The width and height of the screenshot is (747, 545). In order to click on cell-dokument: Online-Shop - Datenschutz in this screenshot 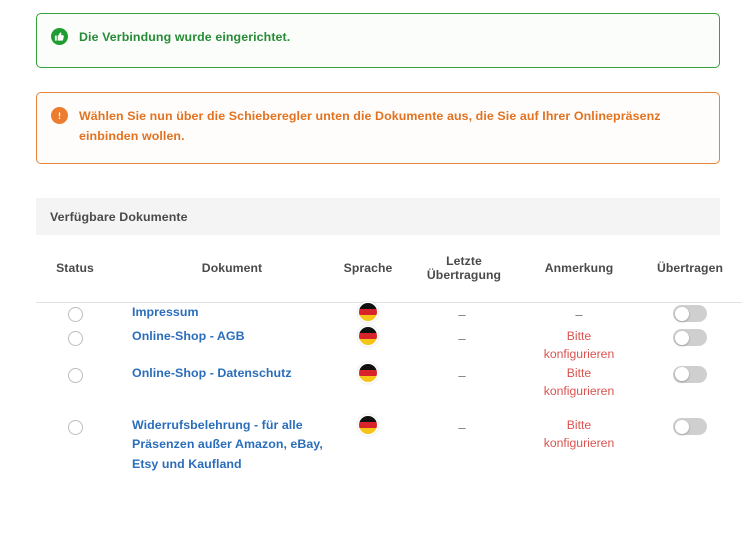, I will do `click(223, 382)`.